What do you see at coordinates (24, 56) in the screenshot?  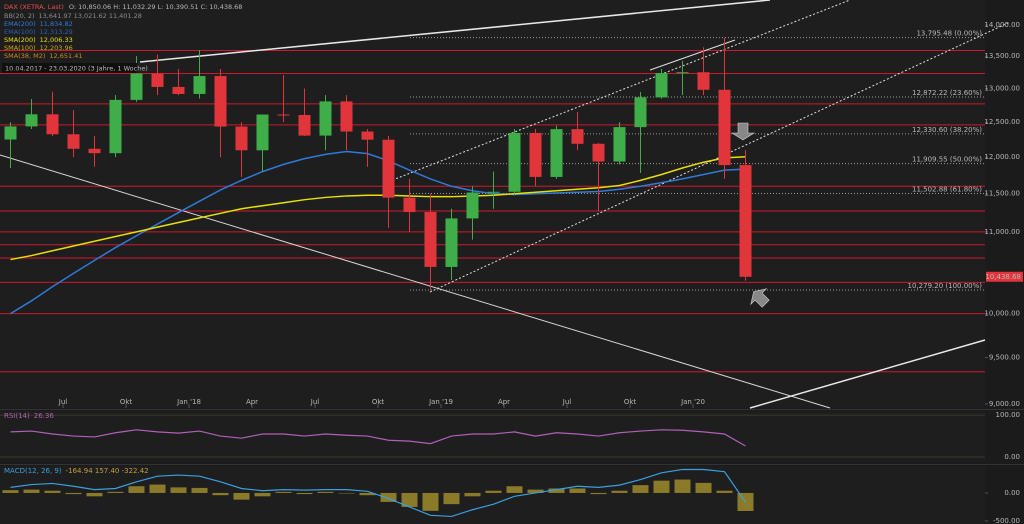 I see `legend-name: SMA(38, M2)` at bounding box center [24, 56].